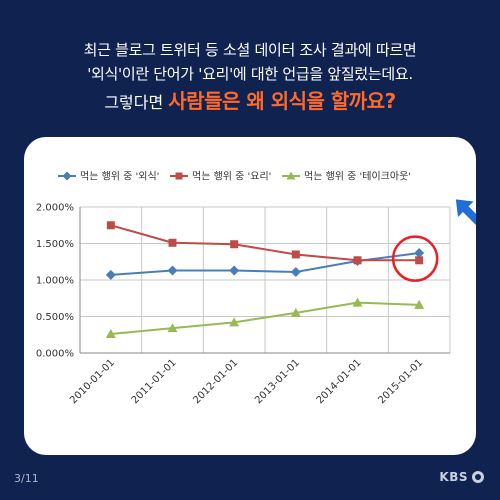 This screenshot has width=500, height=500. What do you see at coordinates (231, 176) in the screenshot?
I see `legend-label-1: 먹는 행위 중 '요리'` at bounding box center [231, 176].